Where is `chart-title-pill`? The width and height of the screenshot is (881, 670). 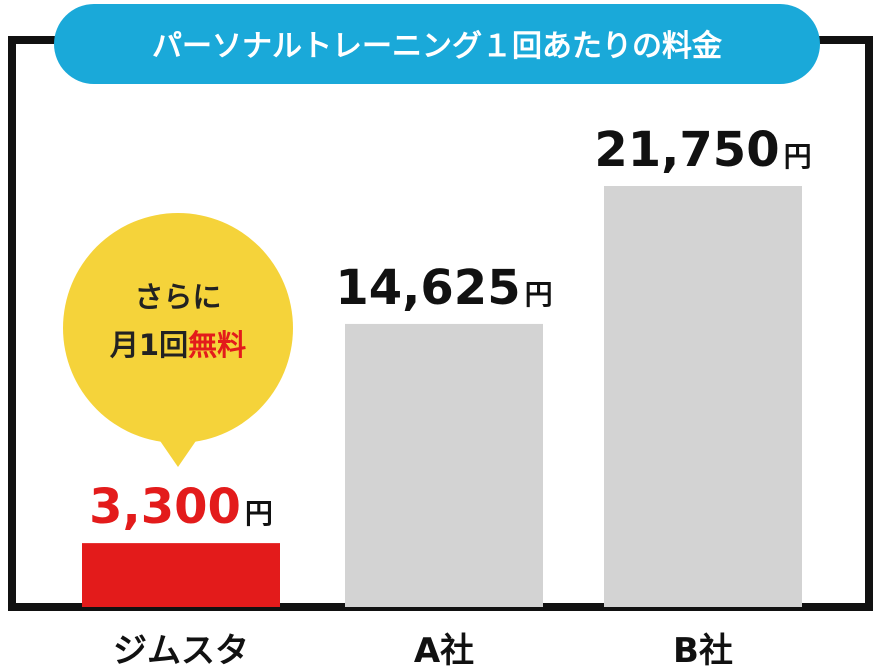 chart-title-pill is located at coordinates (437, 44).